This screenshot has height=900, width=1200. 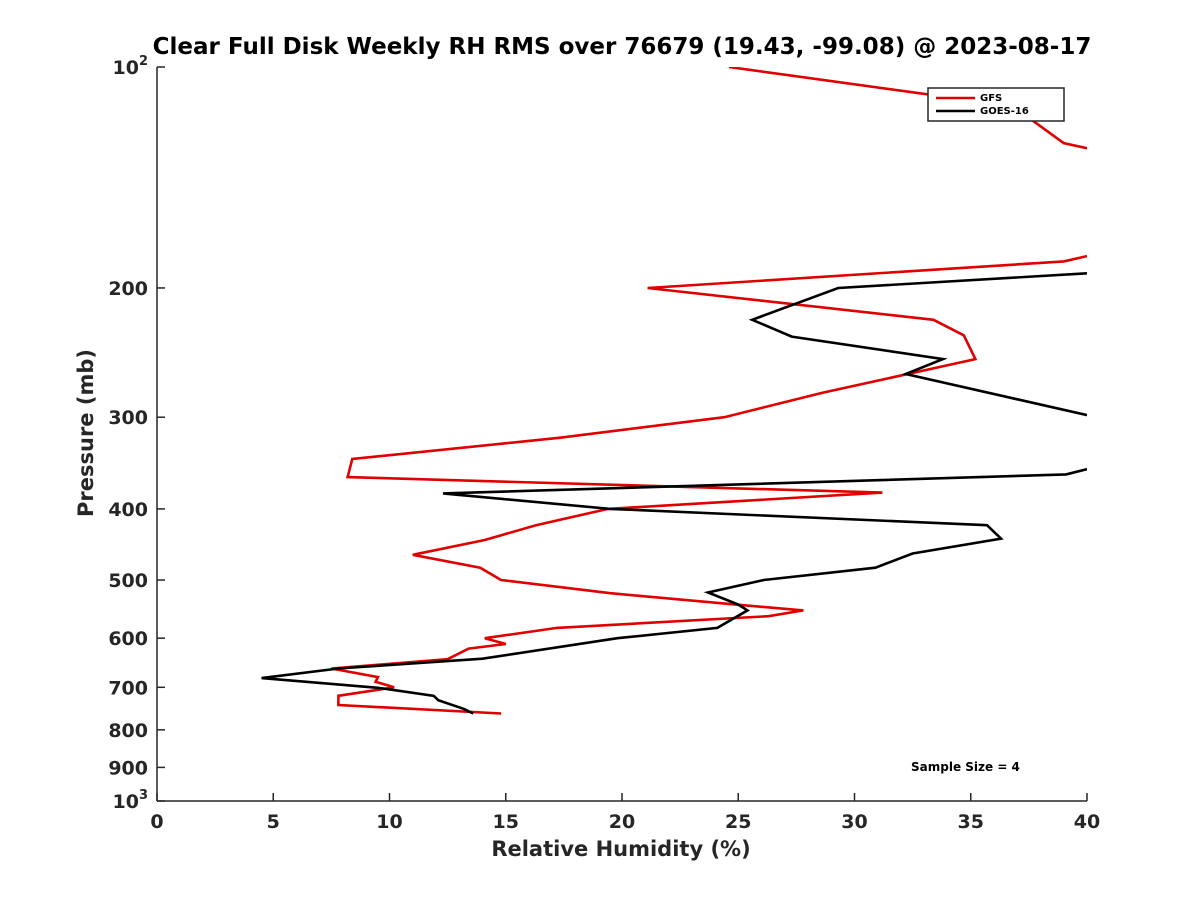 I want to click on legend: GFS GOES-16, so click(x=996, y=104).